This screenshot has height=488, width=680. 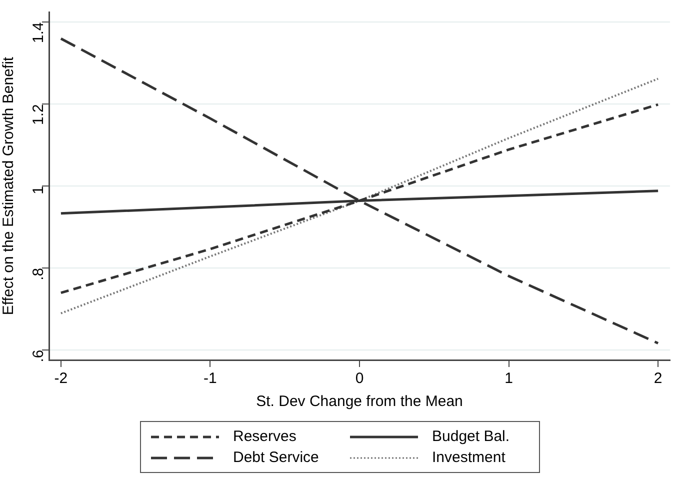 What do you see at coordinates (471, 436) in the screenshot?
I see `legend-label: Budget Bal.` at bounding box center [471, 436].